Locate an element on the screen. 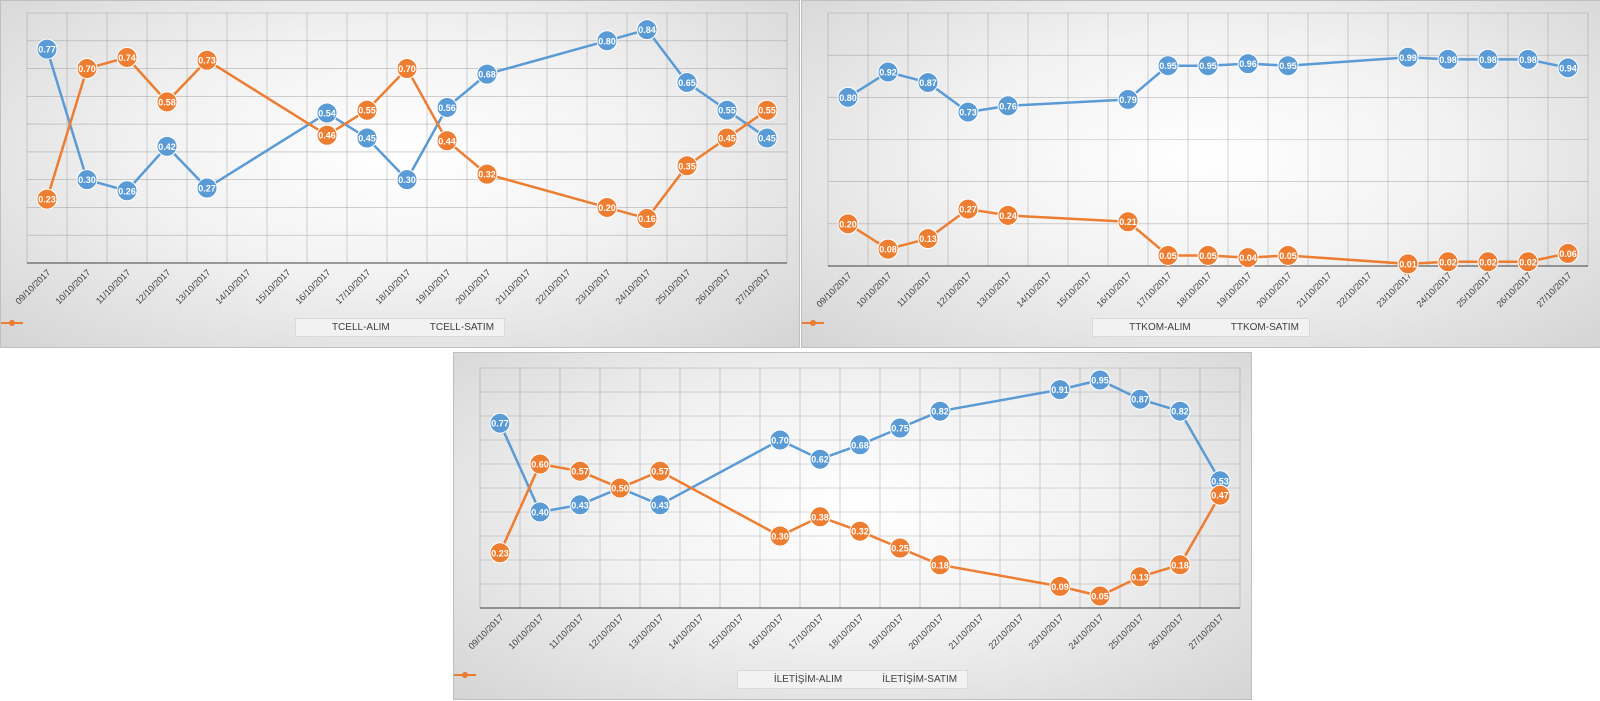 This screenshot has height=701, width=1600. data-label: 0.26 is located at coordinates (127, 191).